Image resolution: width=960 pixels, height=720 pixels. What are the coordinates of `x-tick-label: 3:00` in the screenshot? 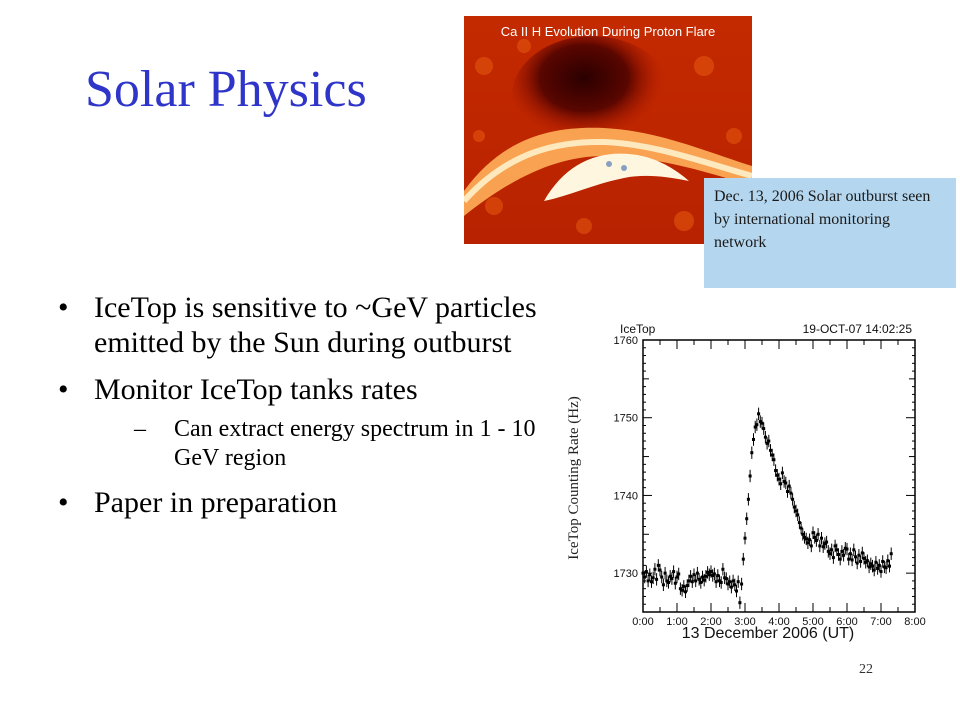 It's located at (744, 622).